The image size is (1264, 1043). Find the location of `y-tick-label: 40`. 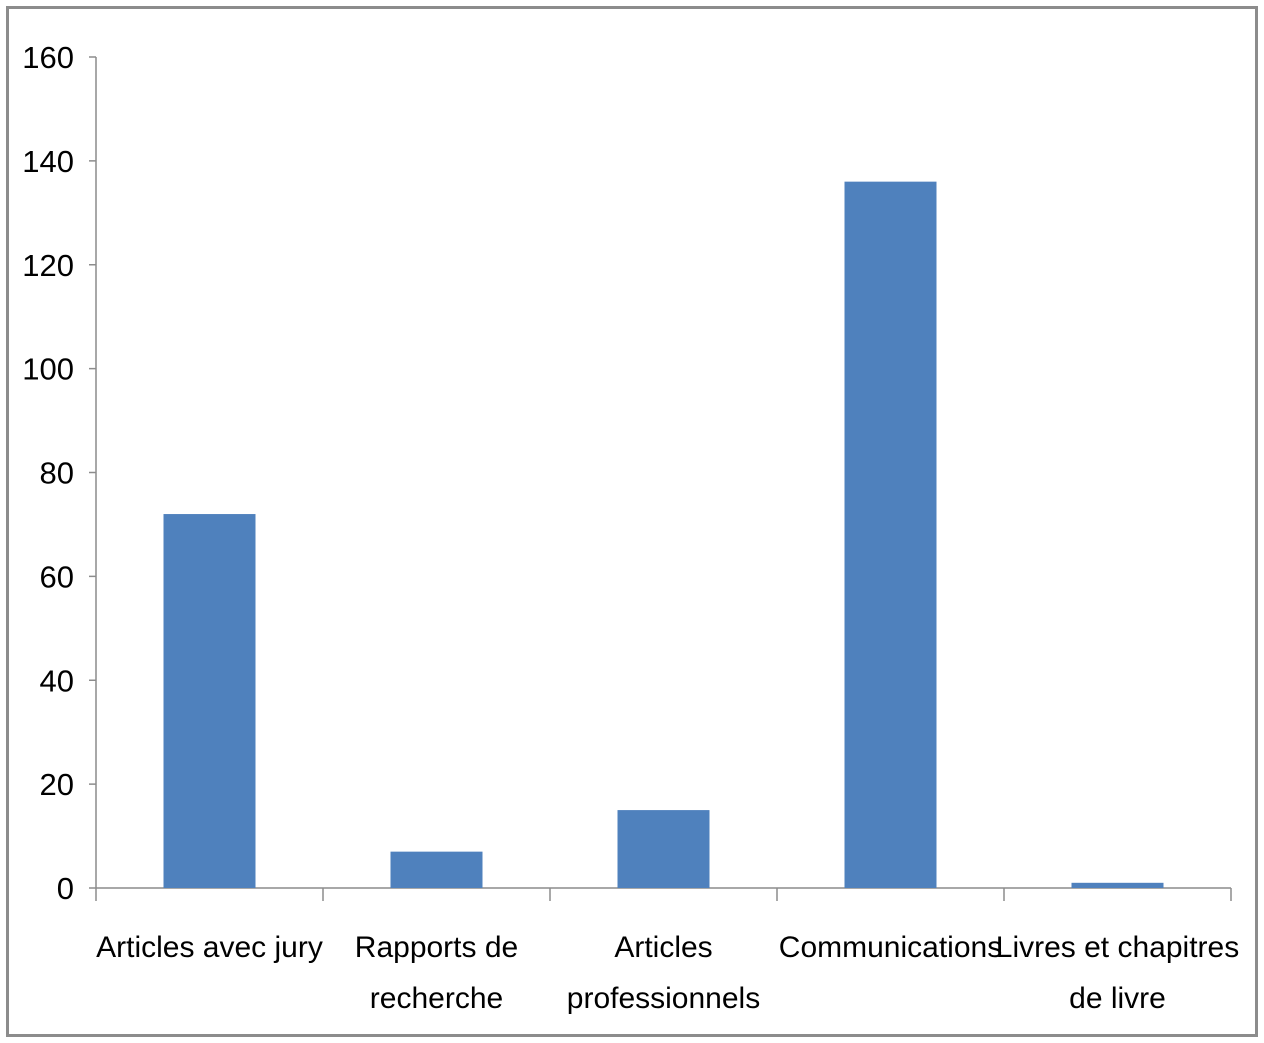

y-tick-label: 40 is located at coordinates (57, 680).